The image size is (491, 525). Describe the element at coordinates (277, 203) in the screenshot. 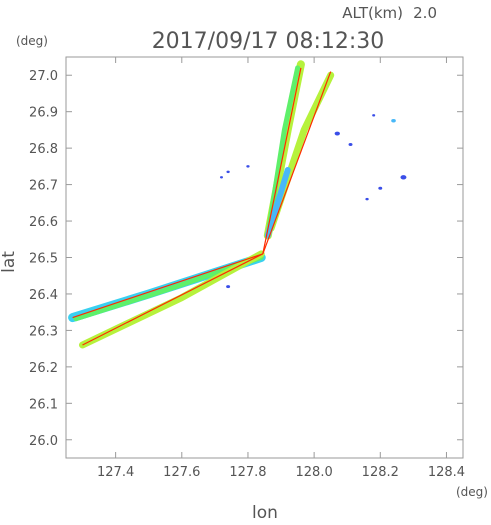

I see `echo-band` at that location.